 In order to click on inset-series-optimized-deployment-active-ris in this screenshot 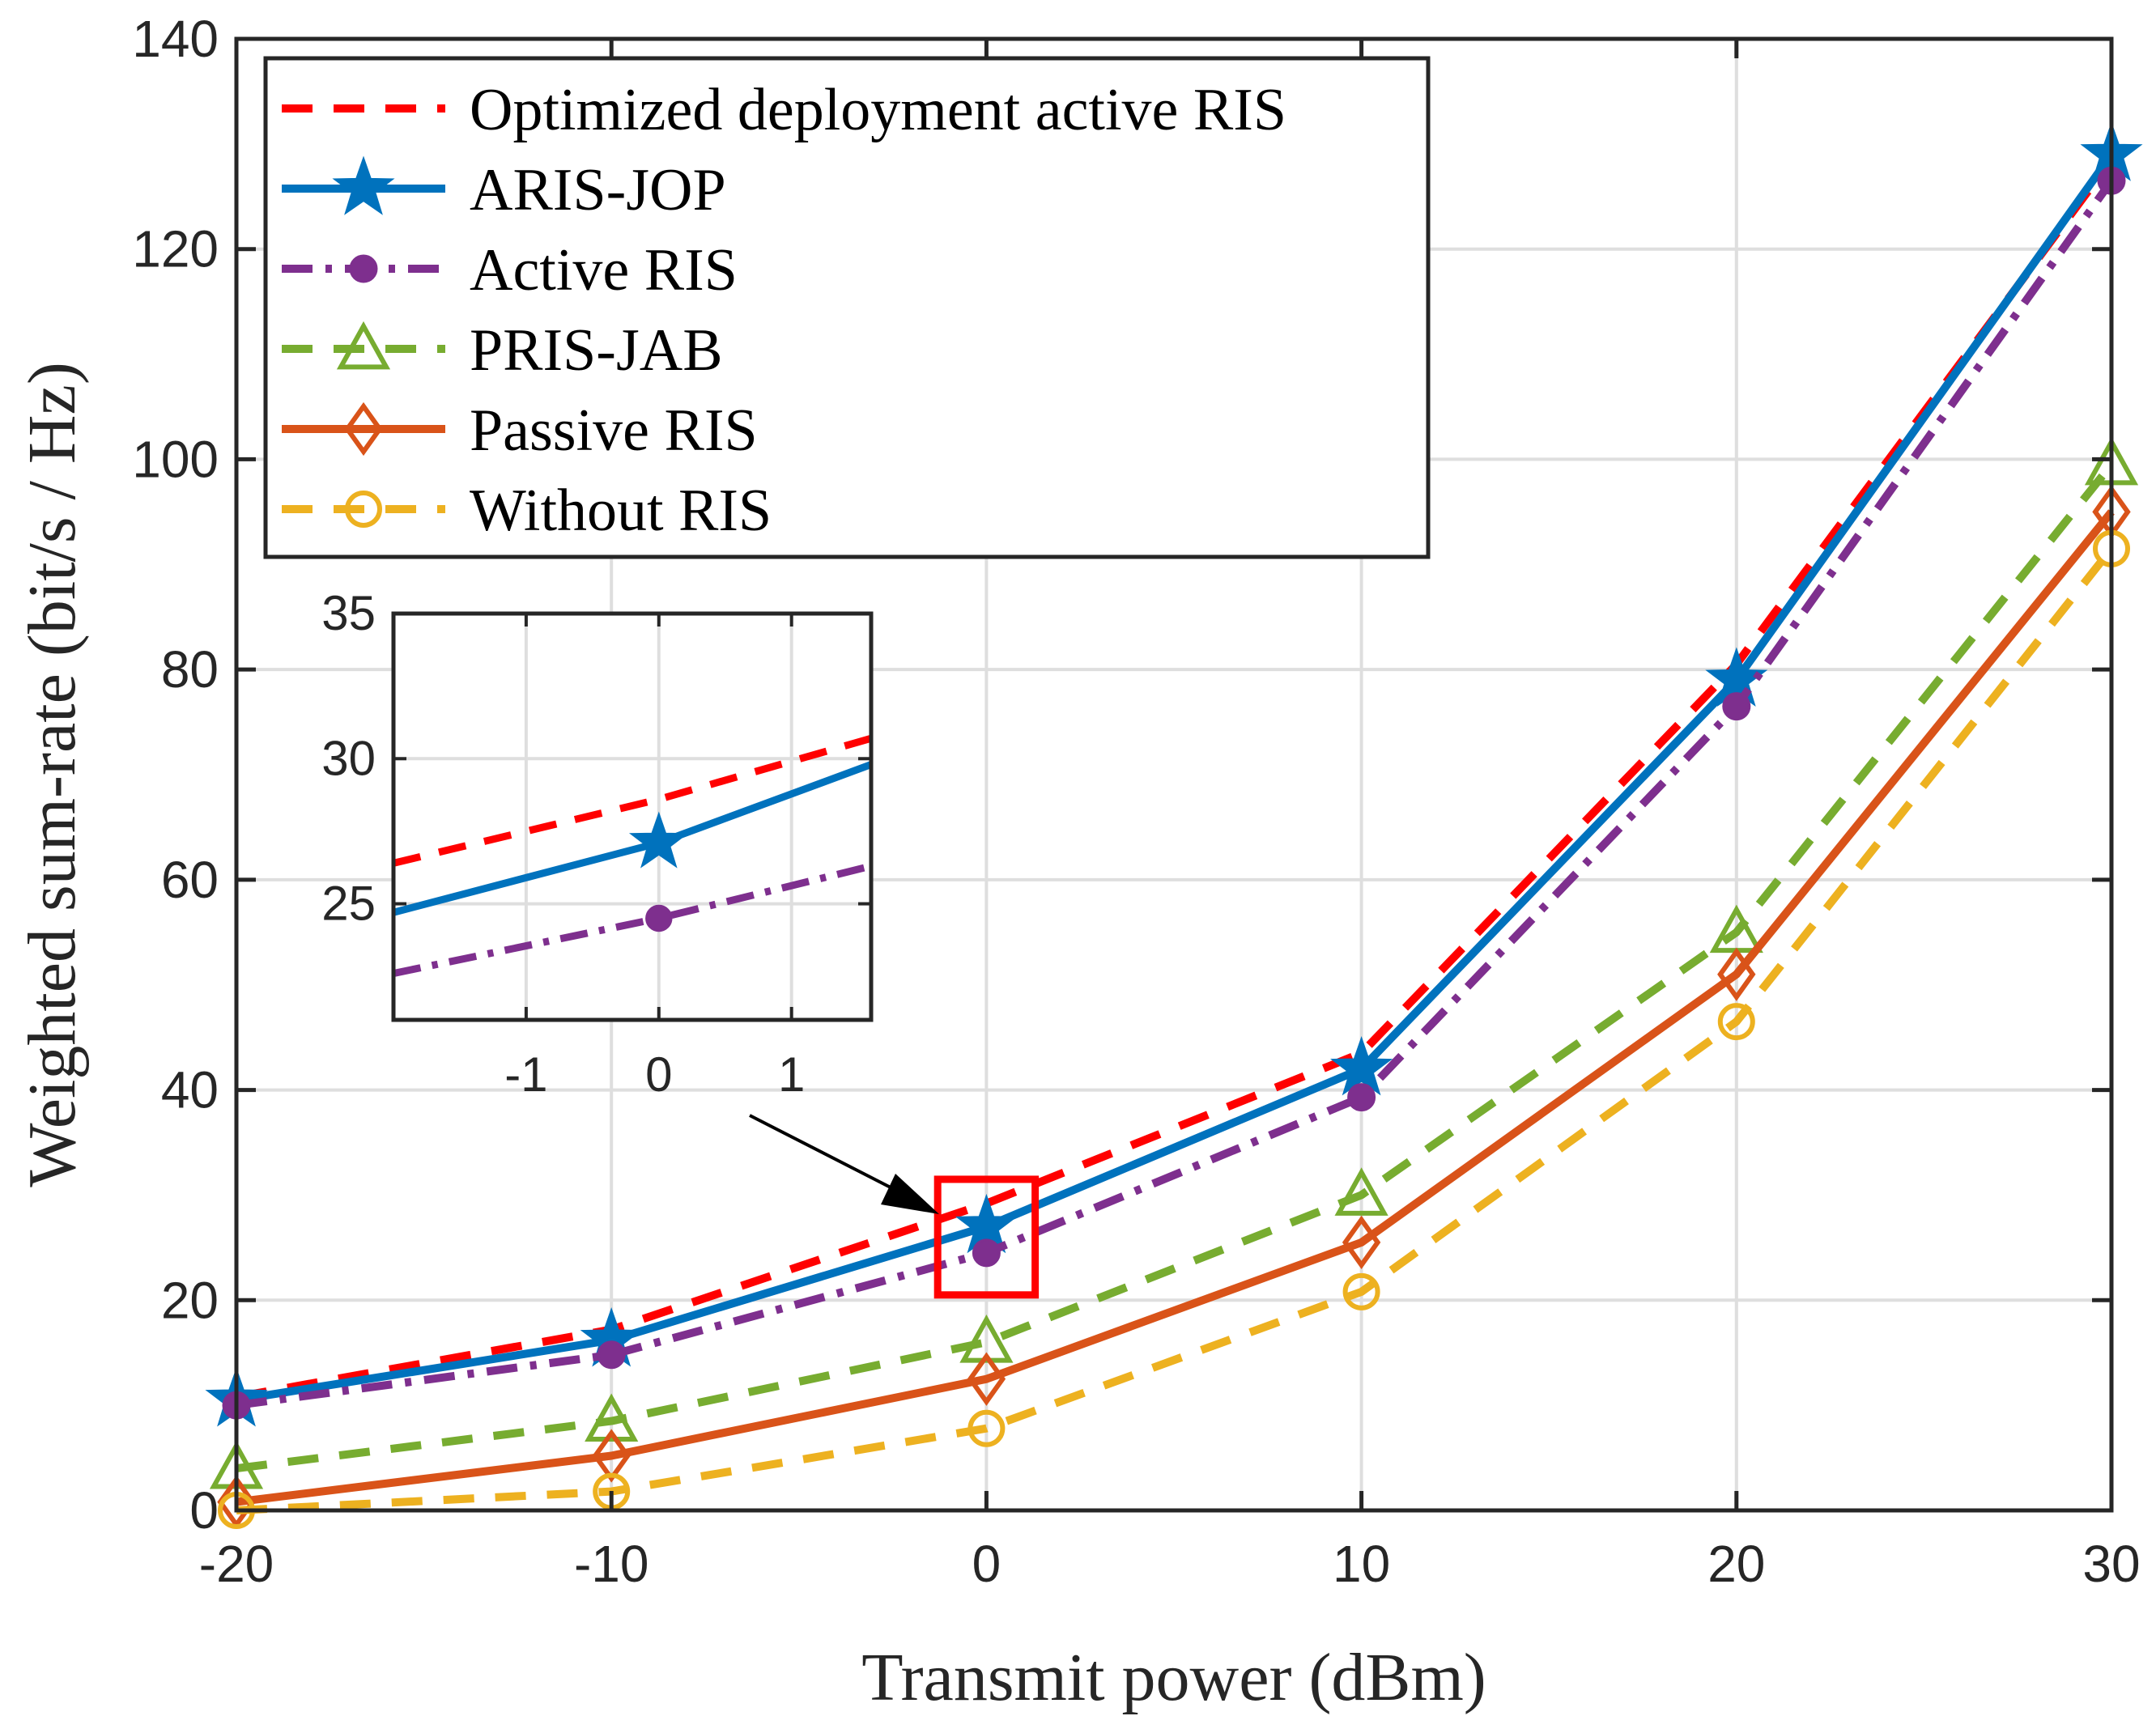, I will do `click(632, 800)`.